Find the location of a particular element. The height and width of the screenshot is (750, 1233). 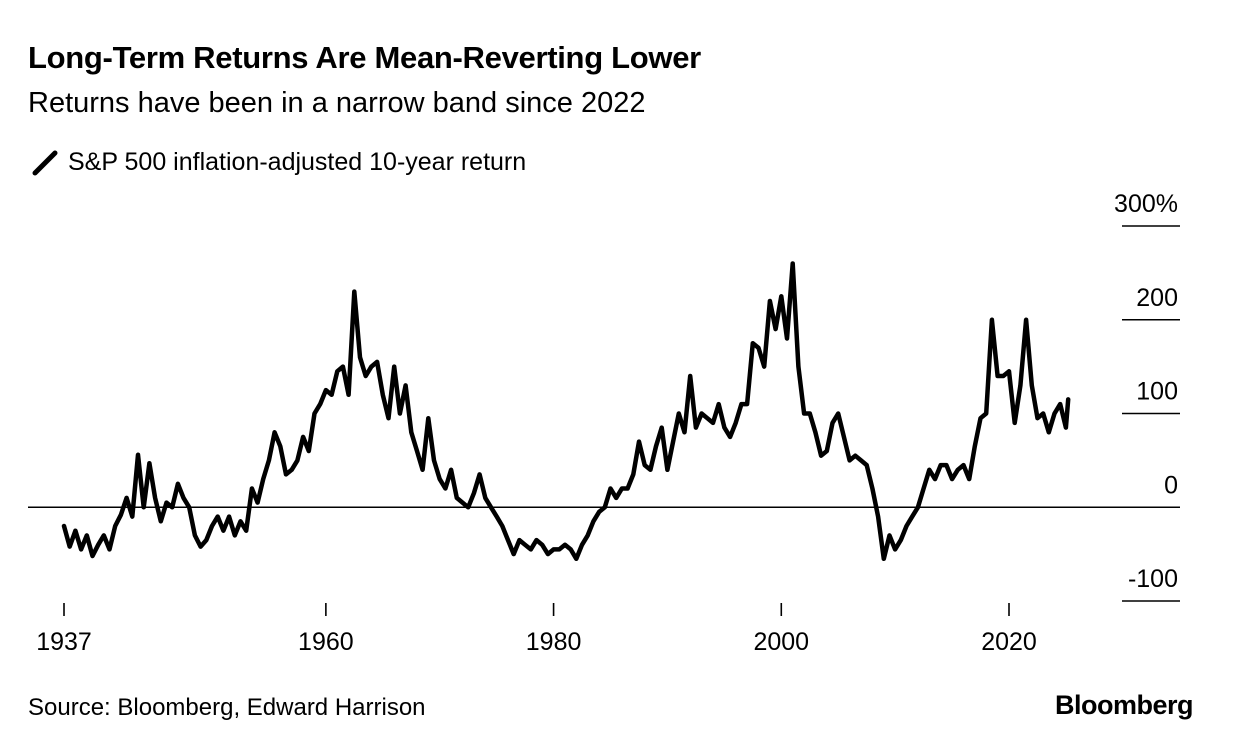

x-tick-label: 1937 is located at coordinates (64, 642).